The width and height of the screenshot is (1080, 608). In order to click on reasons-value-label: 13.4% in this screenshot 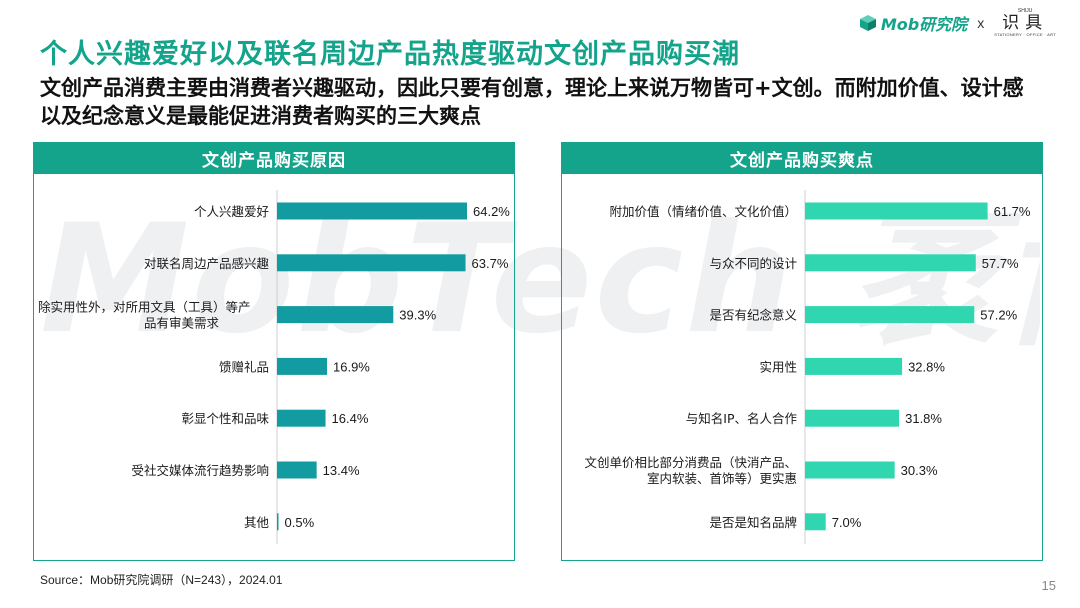, I will do `click(341, 470)`.